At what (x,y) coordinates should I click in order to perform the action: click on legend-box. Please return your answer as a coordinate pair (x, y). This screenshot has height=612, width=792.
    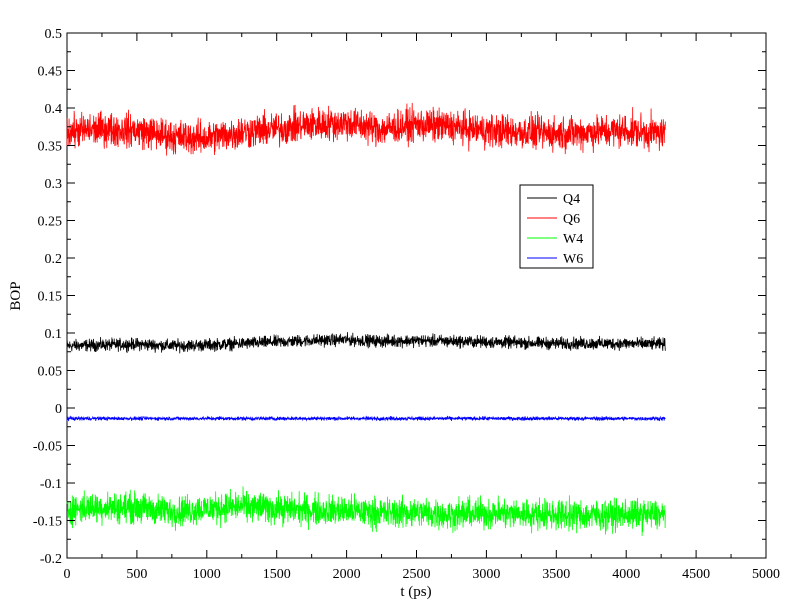
    Looking at the image, I should click on (556, 226).